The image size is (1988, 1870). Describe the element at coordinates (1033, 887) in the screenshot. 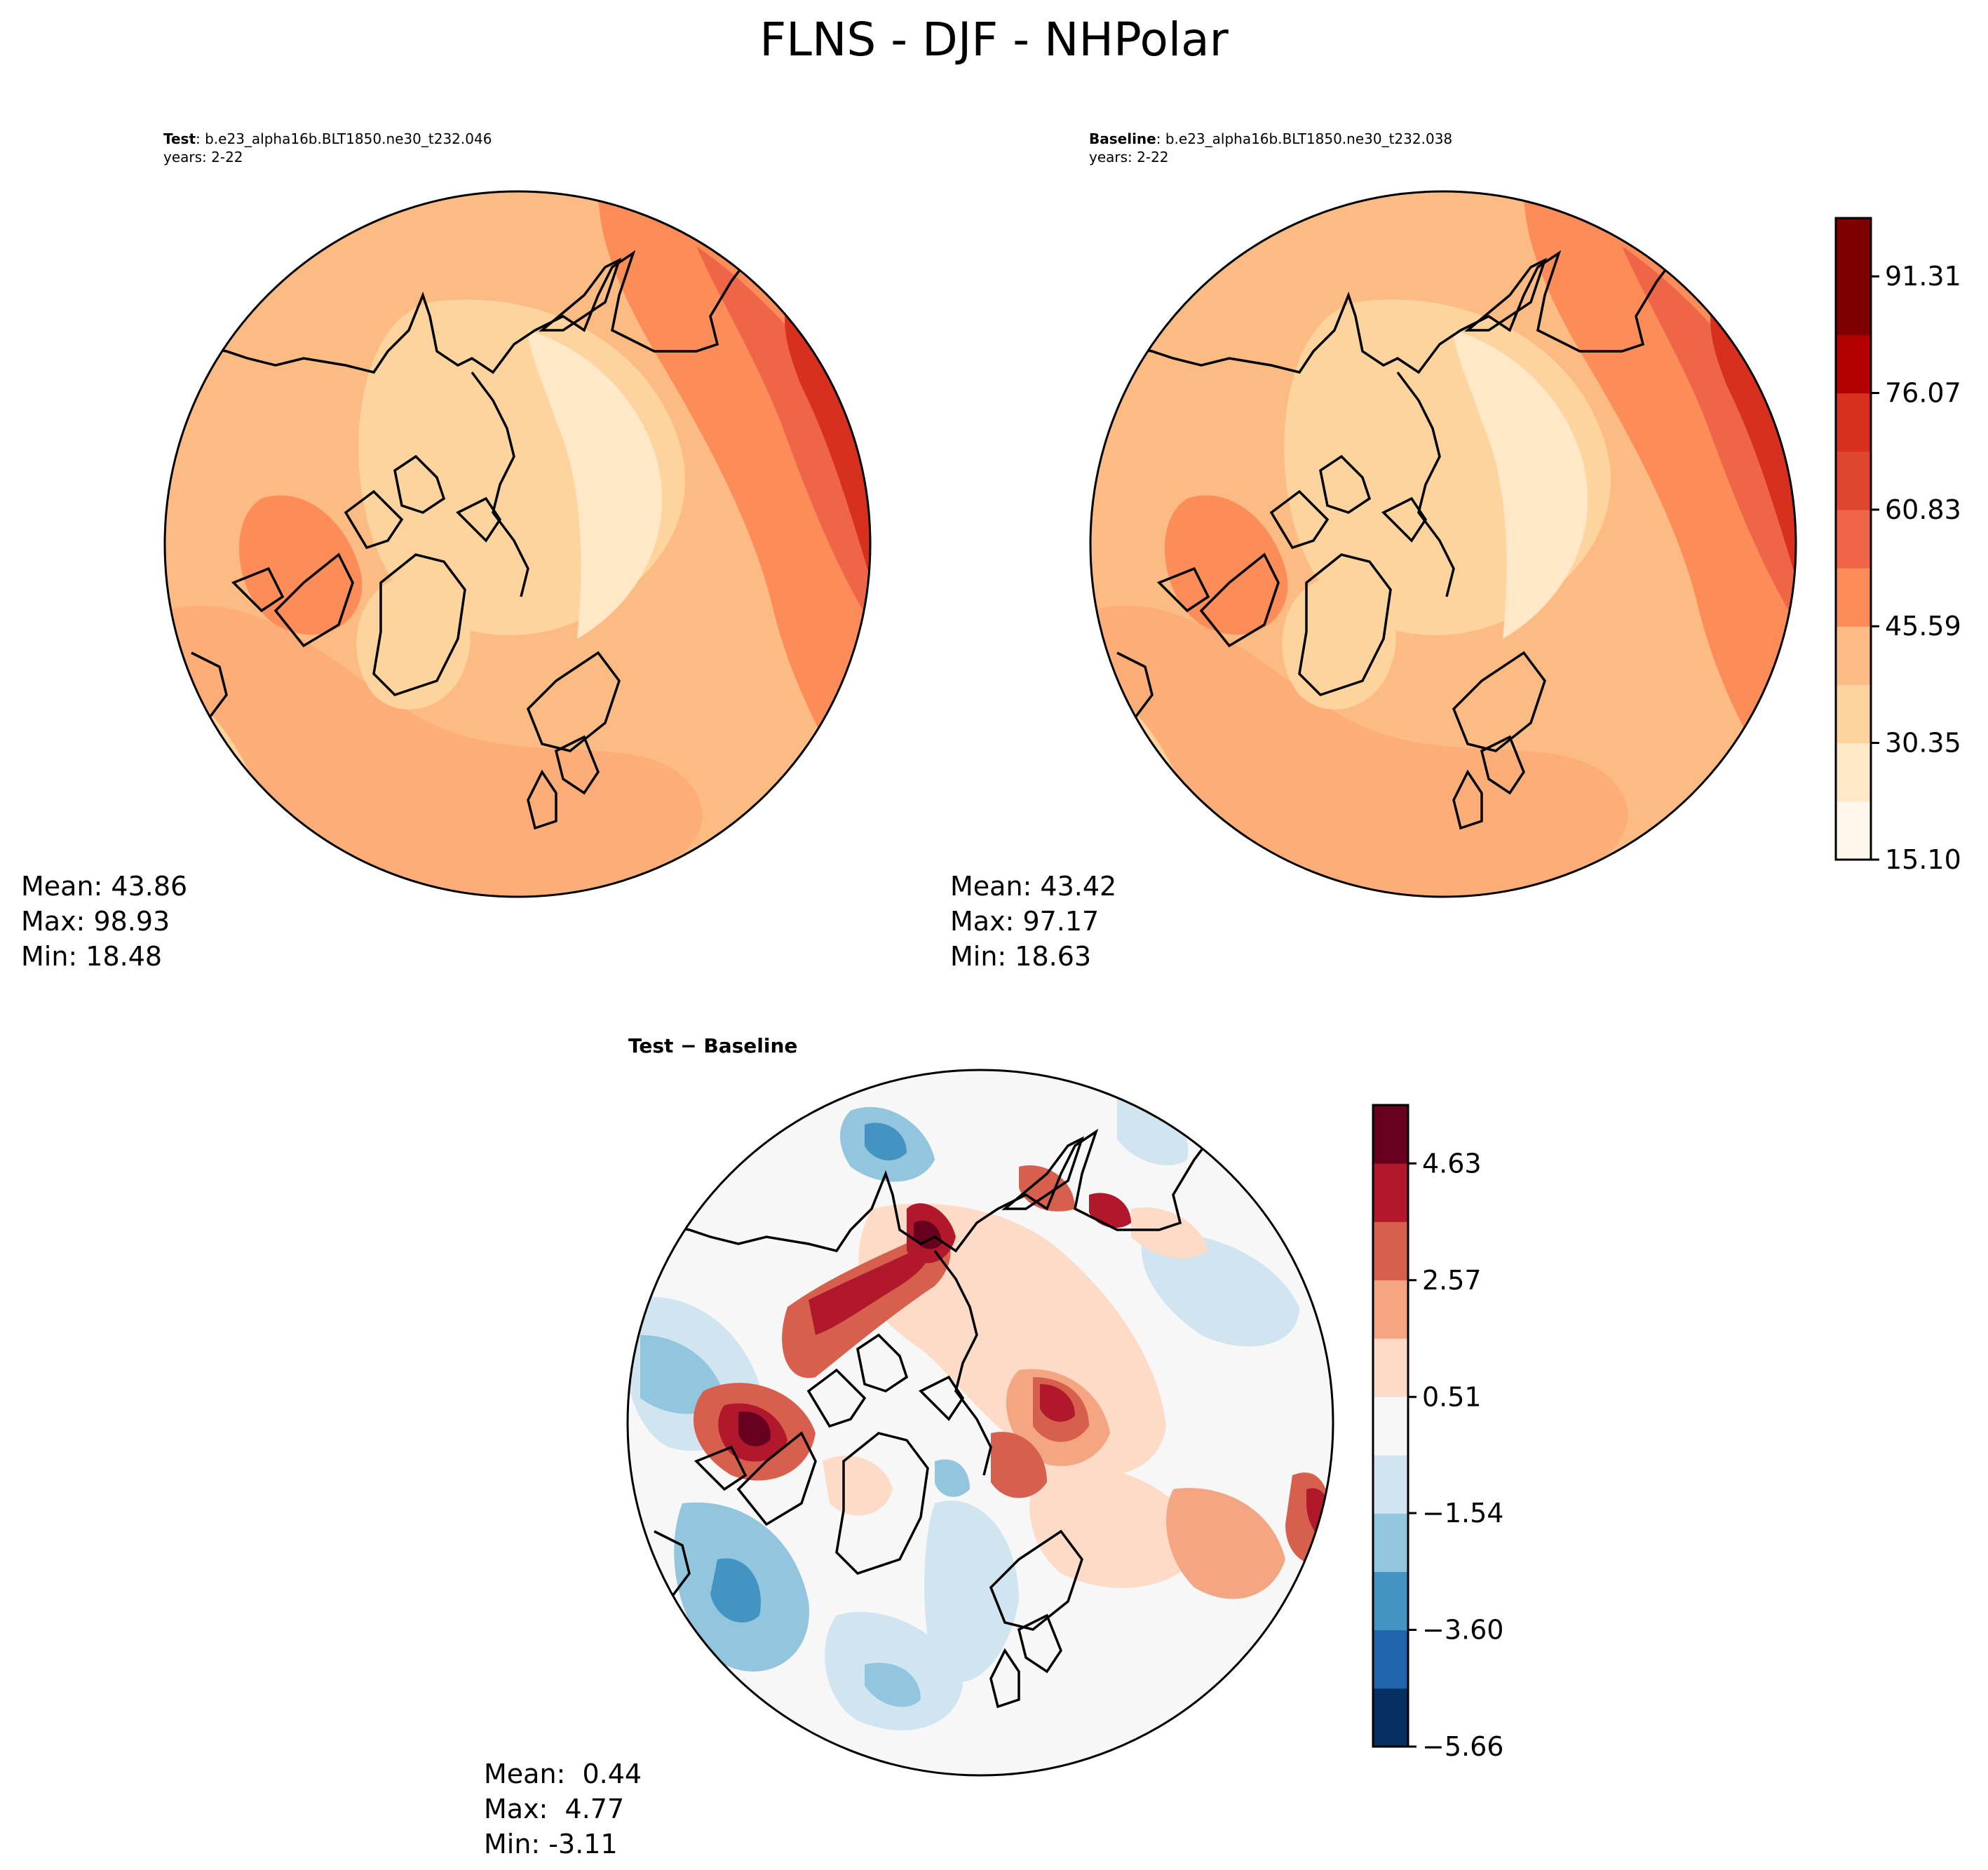

I see `baseline-mean: Mean: 43.42` at that location.